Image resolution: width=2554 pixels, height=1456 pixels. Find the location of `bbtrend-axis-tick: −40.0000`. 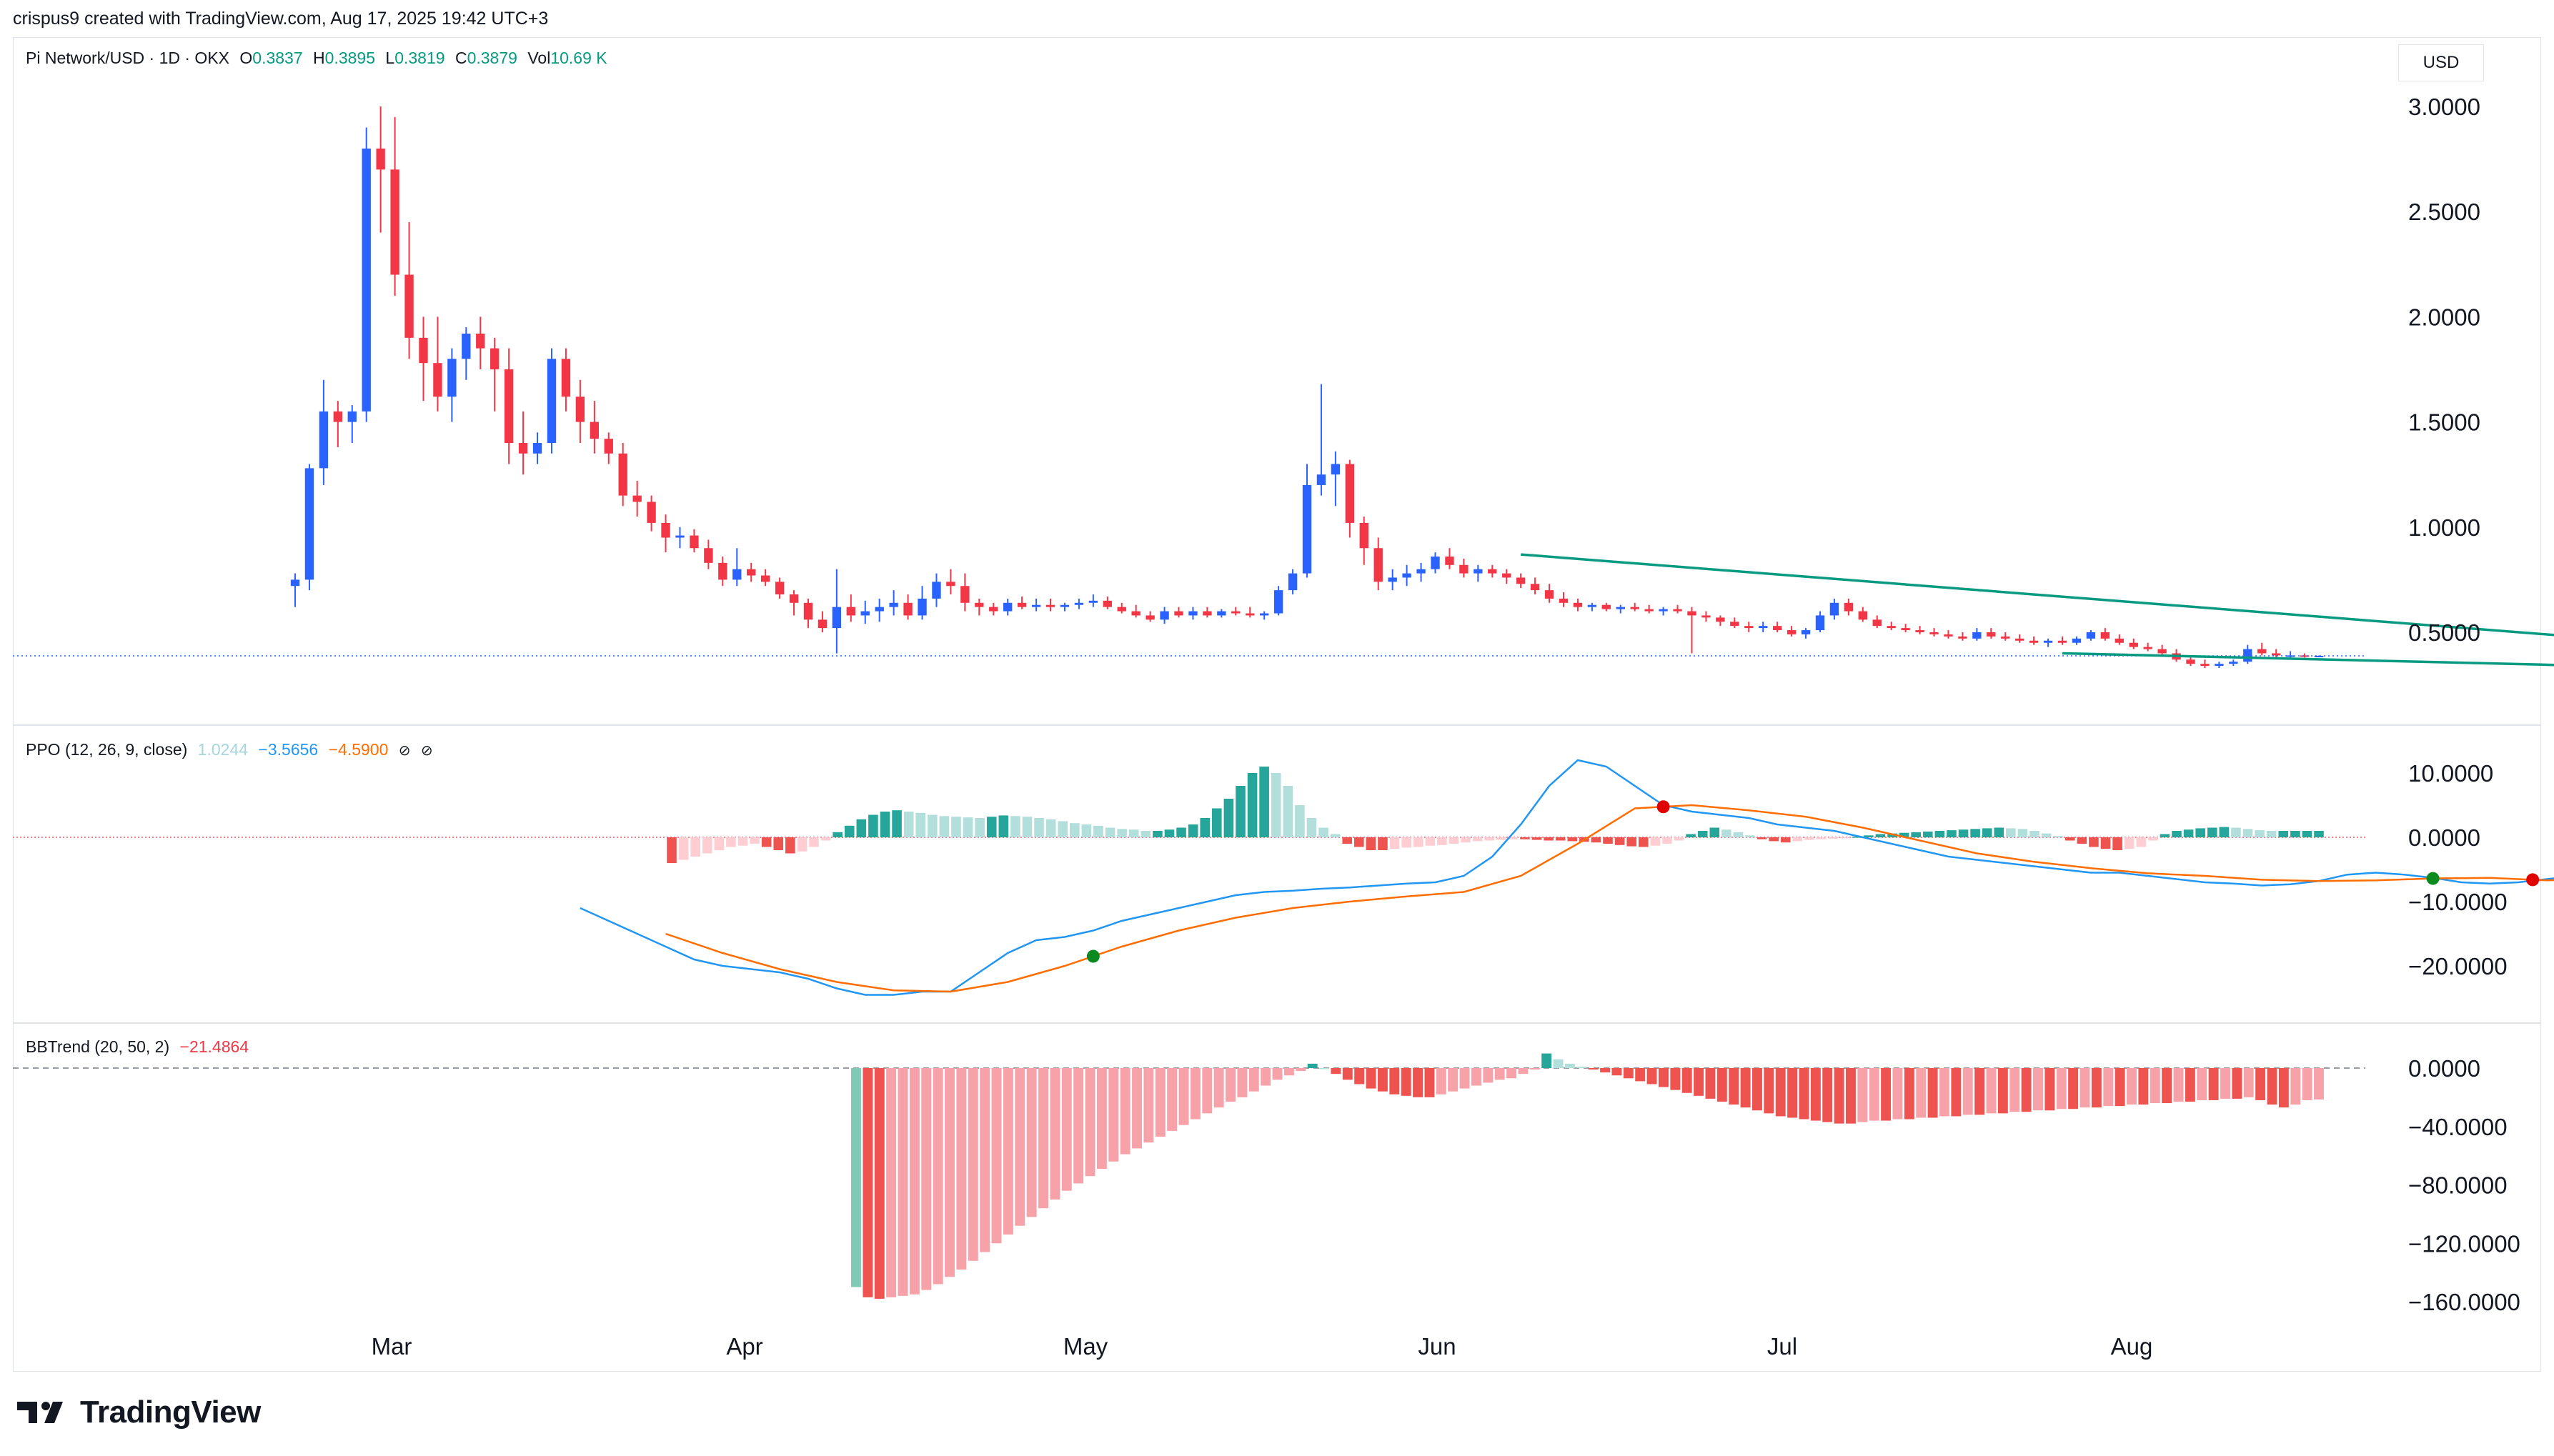

bbtrend-axis-tick: −40.0000 is located at coordinates (2458, 1127).